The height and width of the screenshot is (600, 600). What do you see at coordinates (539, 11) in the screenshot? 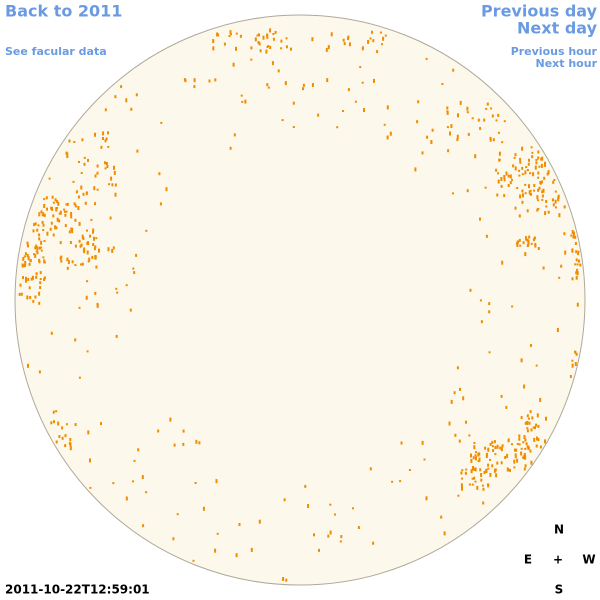
I see `previous-day-link: Previous day` at bounding box center [539, 11].